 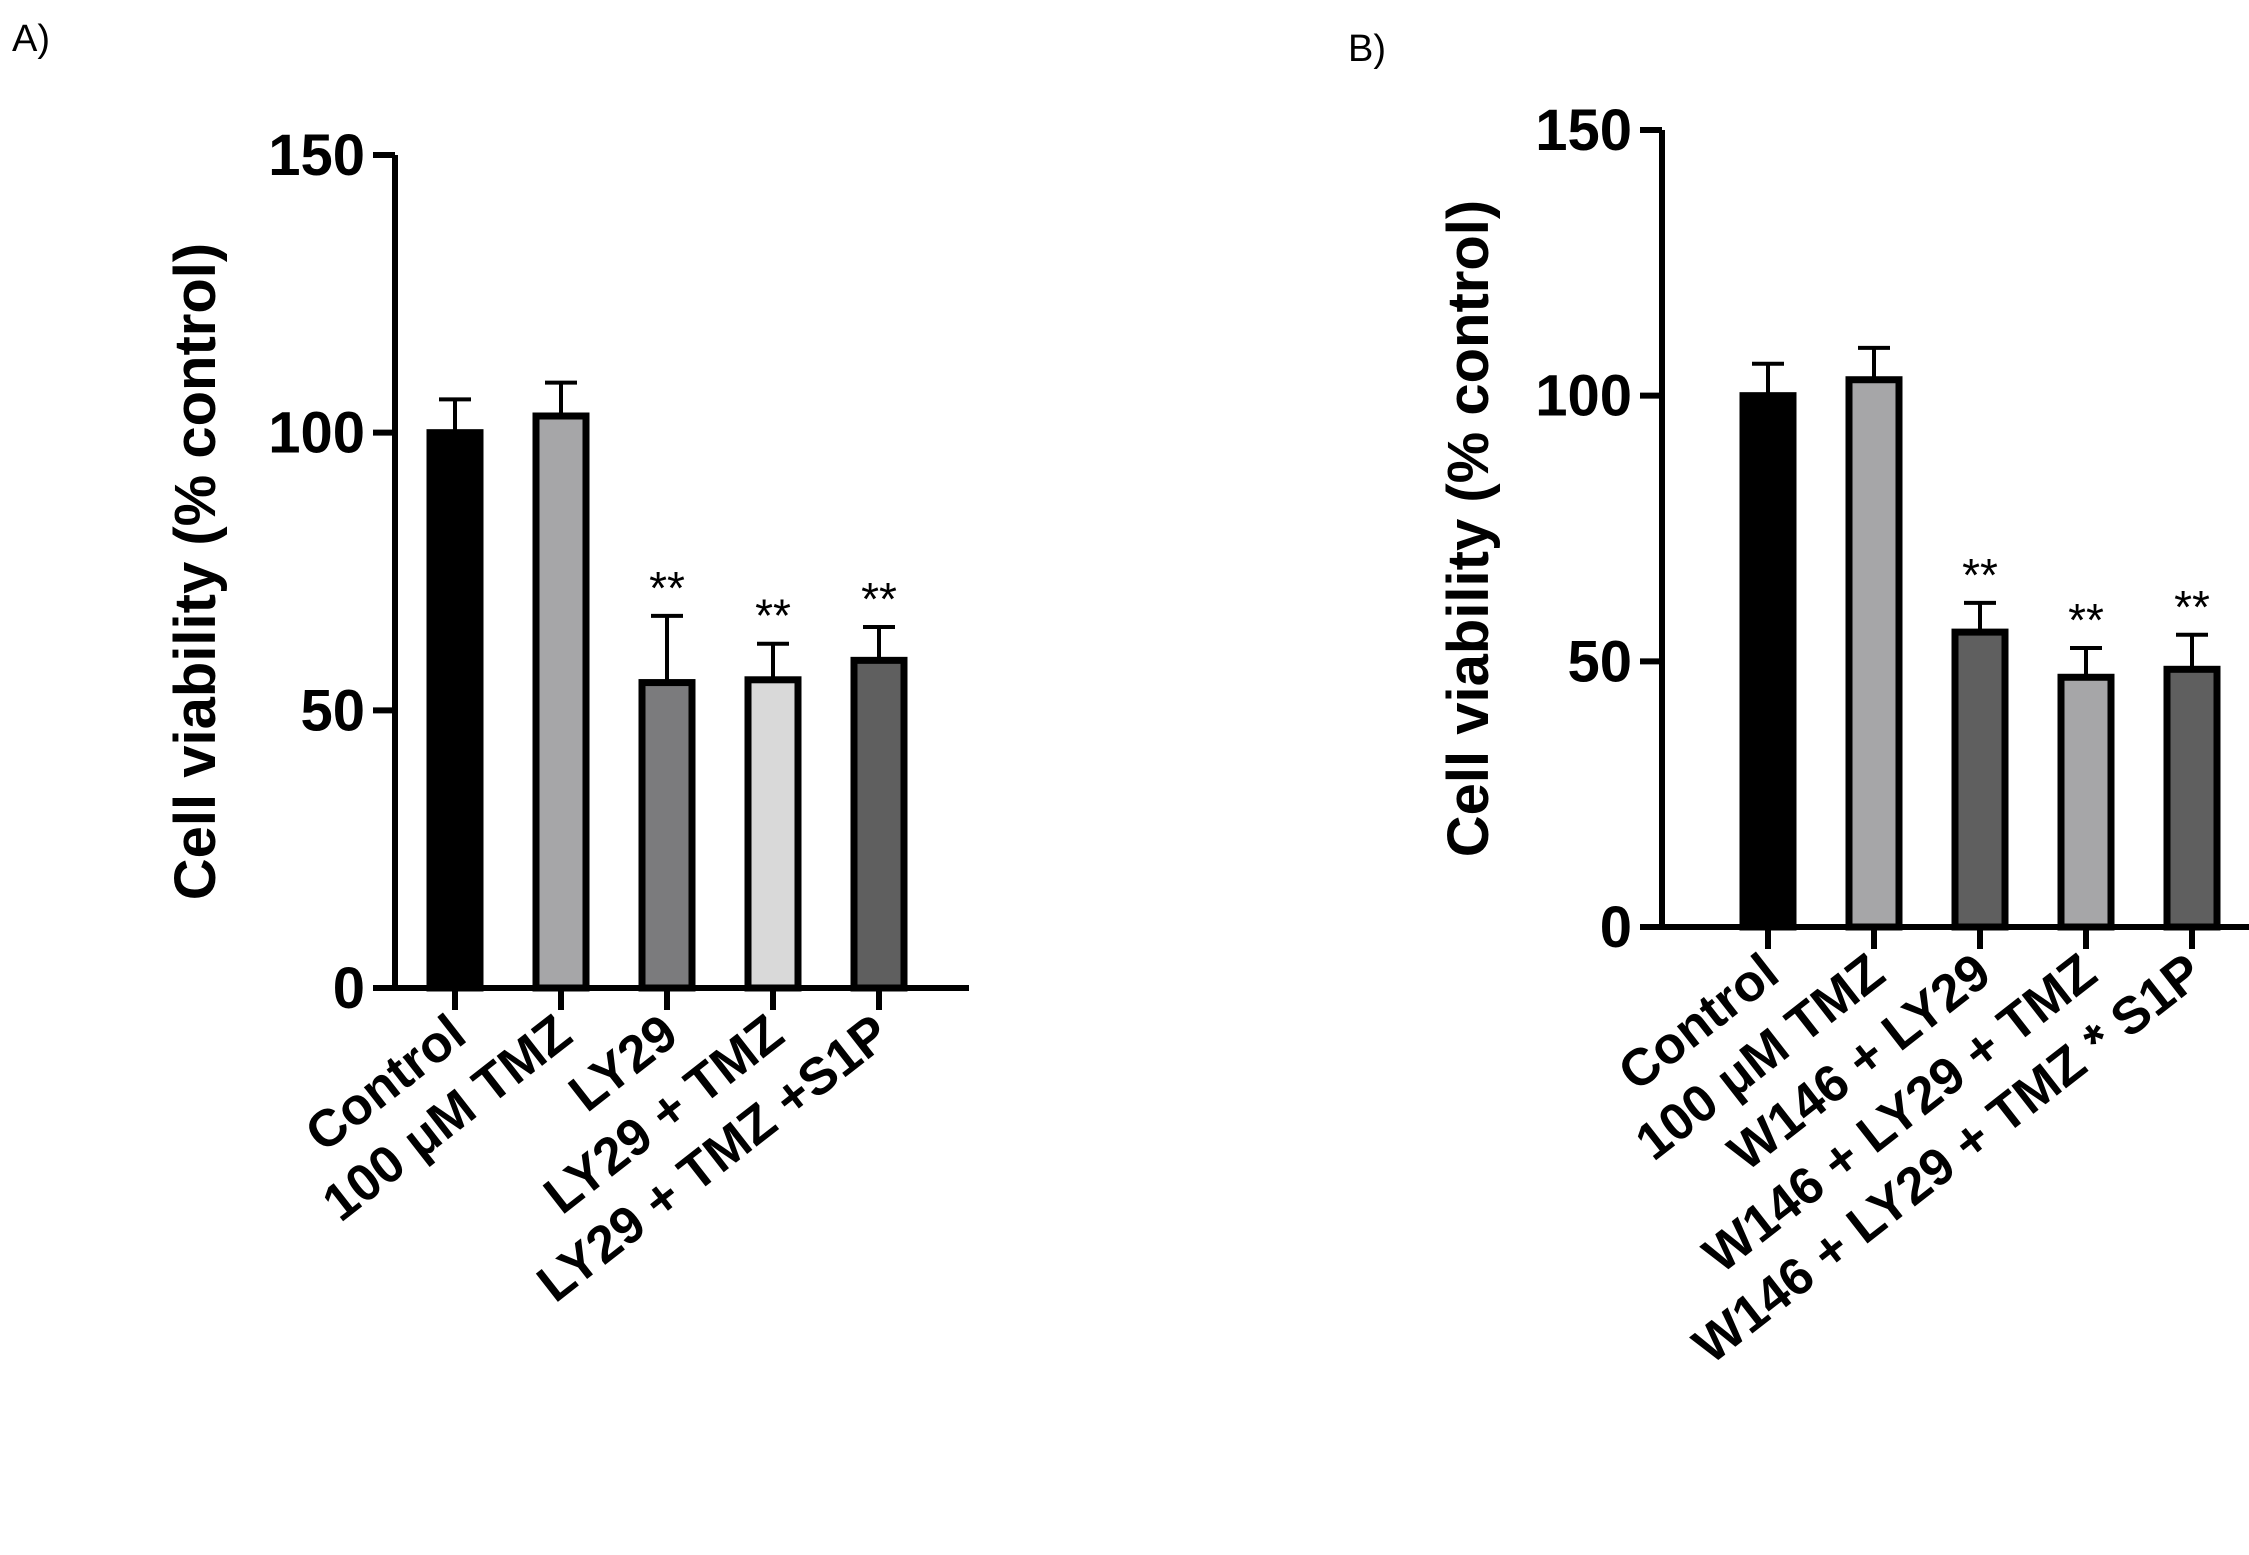 What do you see at coordinates (332, 710) in the screenshot?
I see `chart-a-y-tick-label: 50` at bounding box center [332, 710].